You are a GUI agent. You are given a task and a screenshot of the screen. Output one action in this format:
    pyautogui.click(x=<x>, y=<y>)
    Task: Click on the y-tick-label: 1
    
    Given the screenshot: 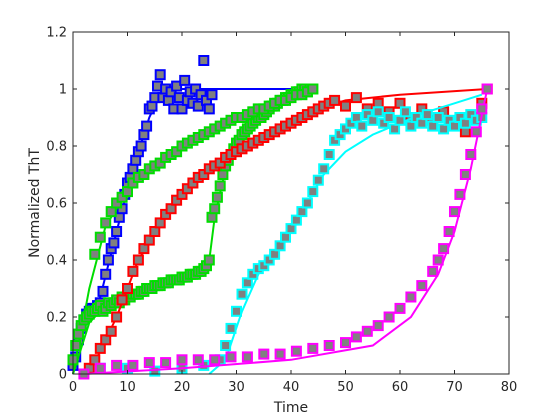 What is the action you would take?
    pyautogui.click(x=63, y=90)
    